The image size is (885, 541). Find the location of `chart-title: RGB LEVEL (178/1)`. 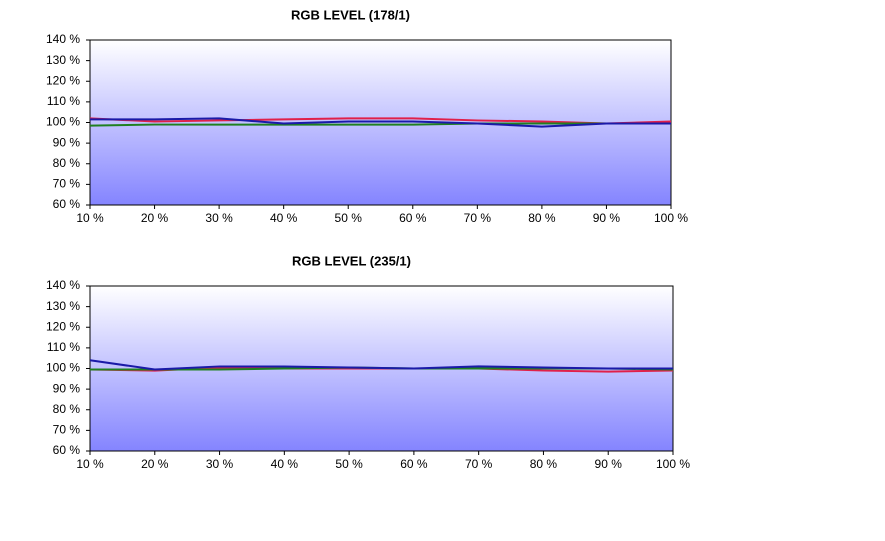

chart-title: RGB LEVEL (178/1) is located at coordinates (350, 14).